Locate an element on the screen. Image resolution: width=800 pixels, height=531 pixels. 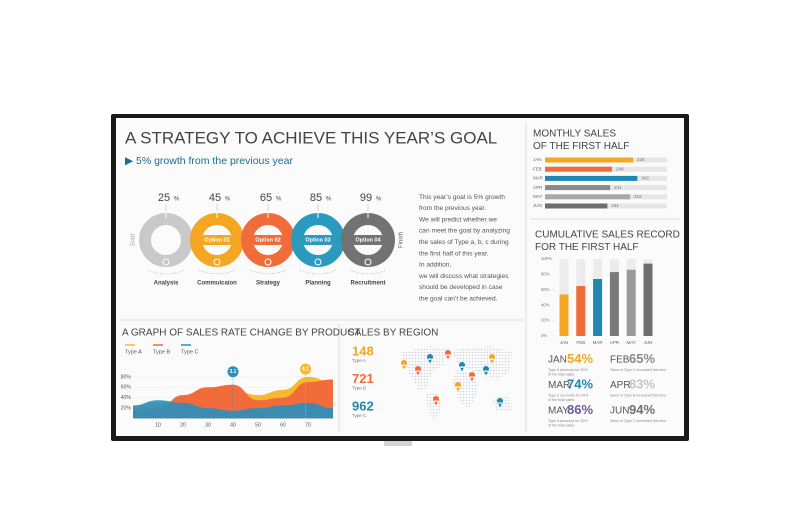
area is located at coordinates (233, 409).